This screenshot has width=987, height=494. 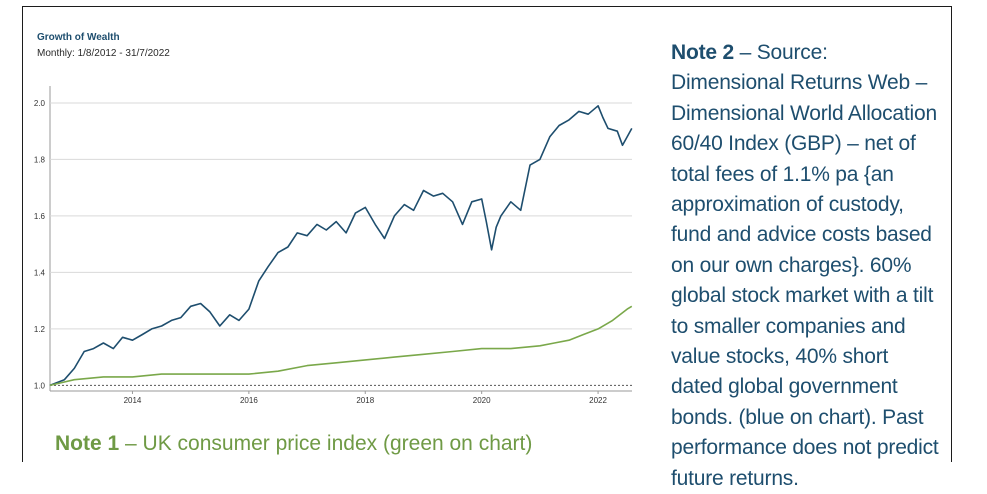 I want to click on note-2-label: Note 2, so click(x=702, y=52).